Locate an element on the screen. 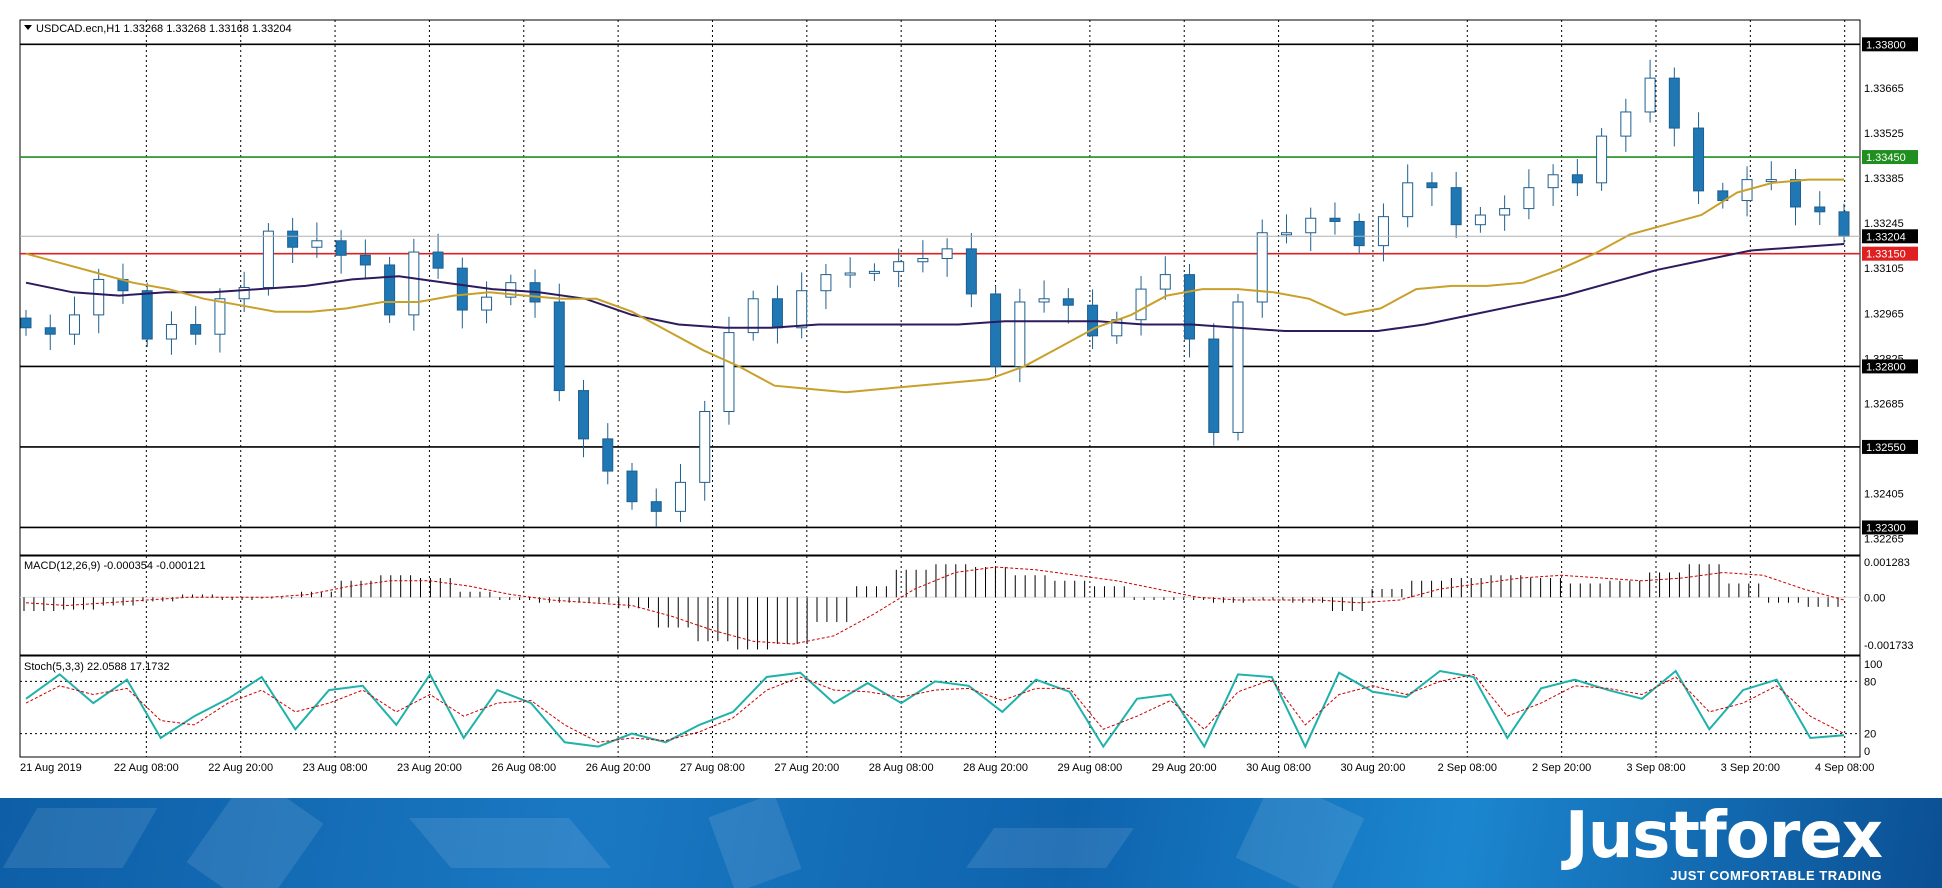 Image resolution: width=1942 pixels, height=888 pixels. time-label: 29 Aug 20:00 is located at coordinates (1184, 768).